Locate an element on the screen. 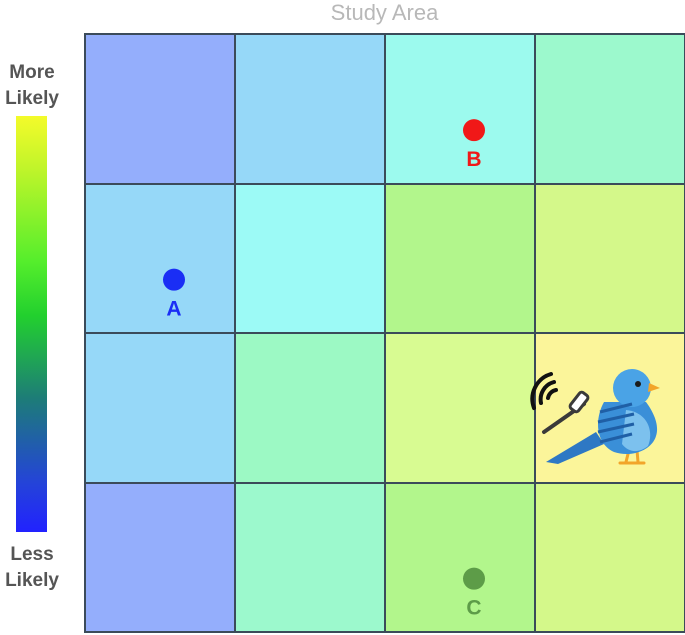 The image size is (685, 635). grid-cell-r3-c3 is located at coordinates (609, 557).